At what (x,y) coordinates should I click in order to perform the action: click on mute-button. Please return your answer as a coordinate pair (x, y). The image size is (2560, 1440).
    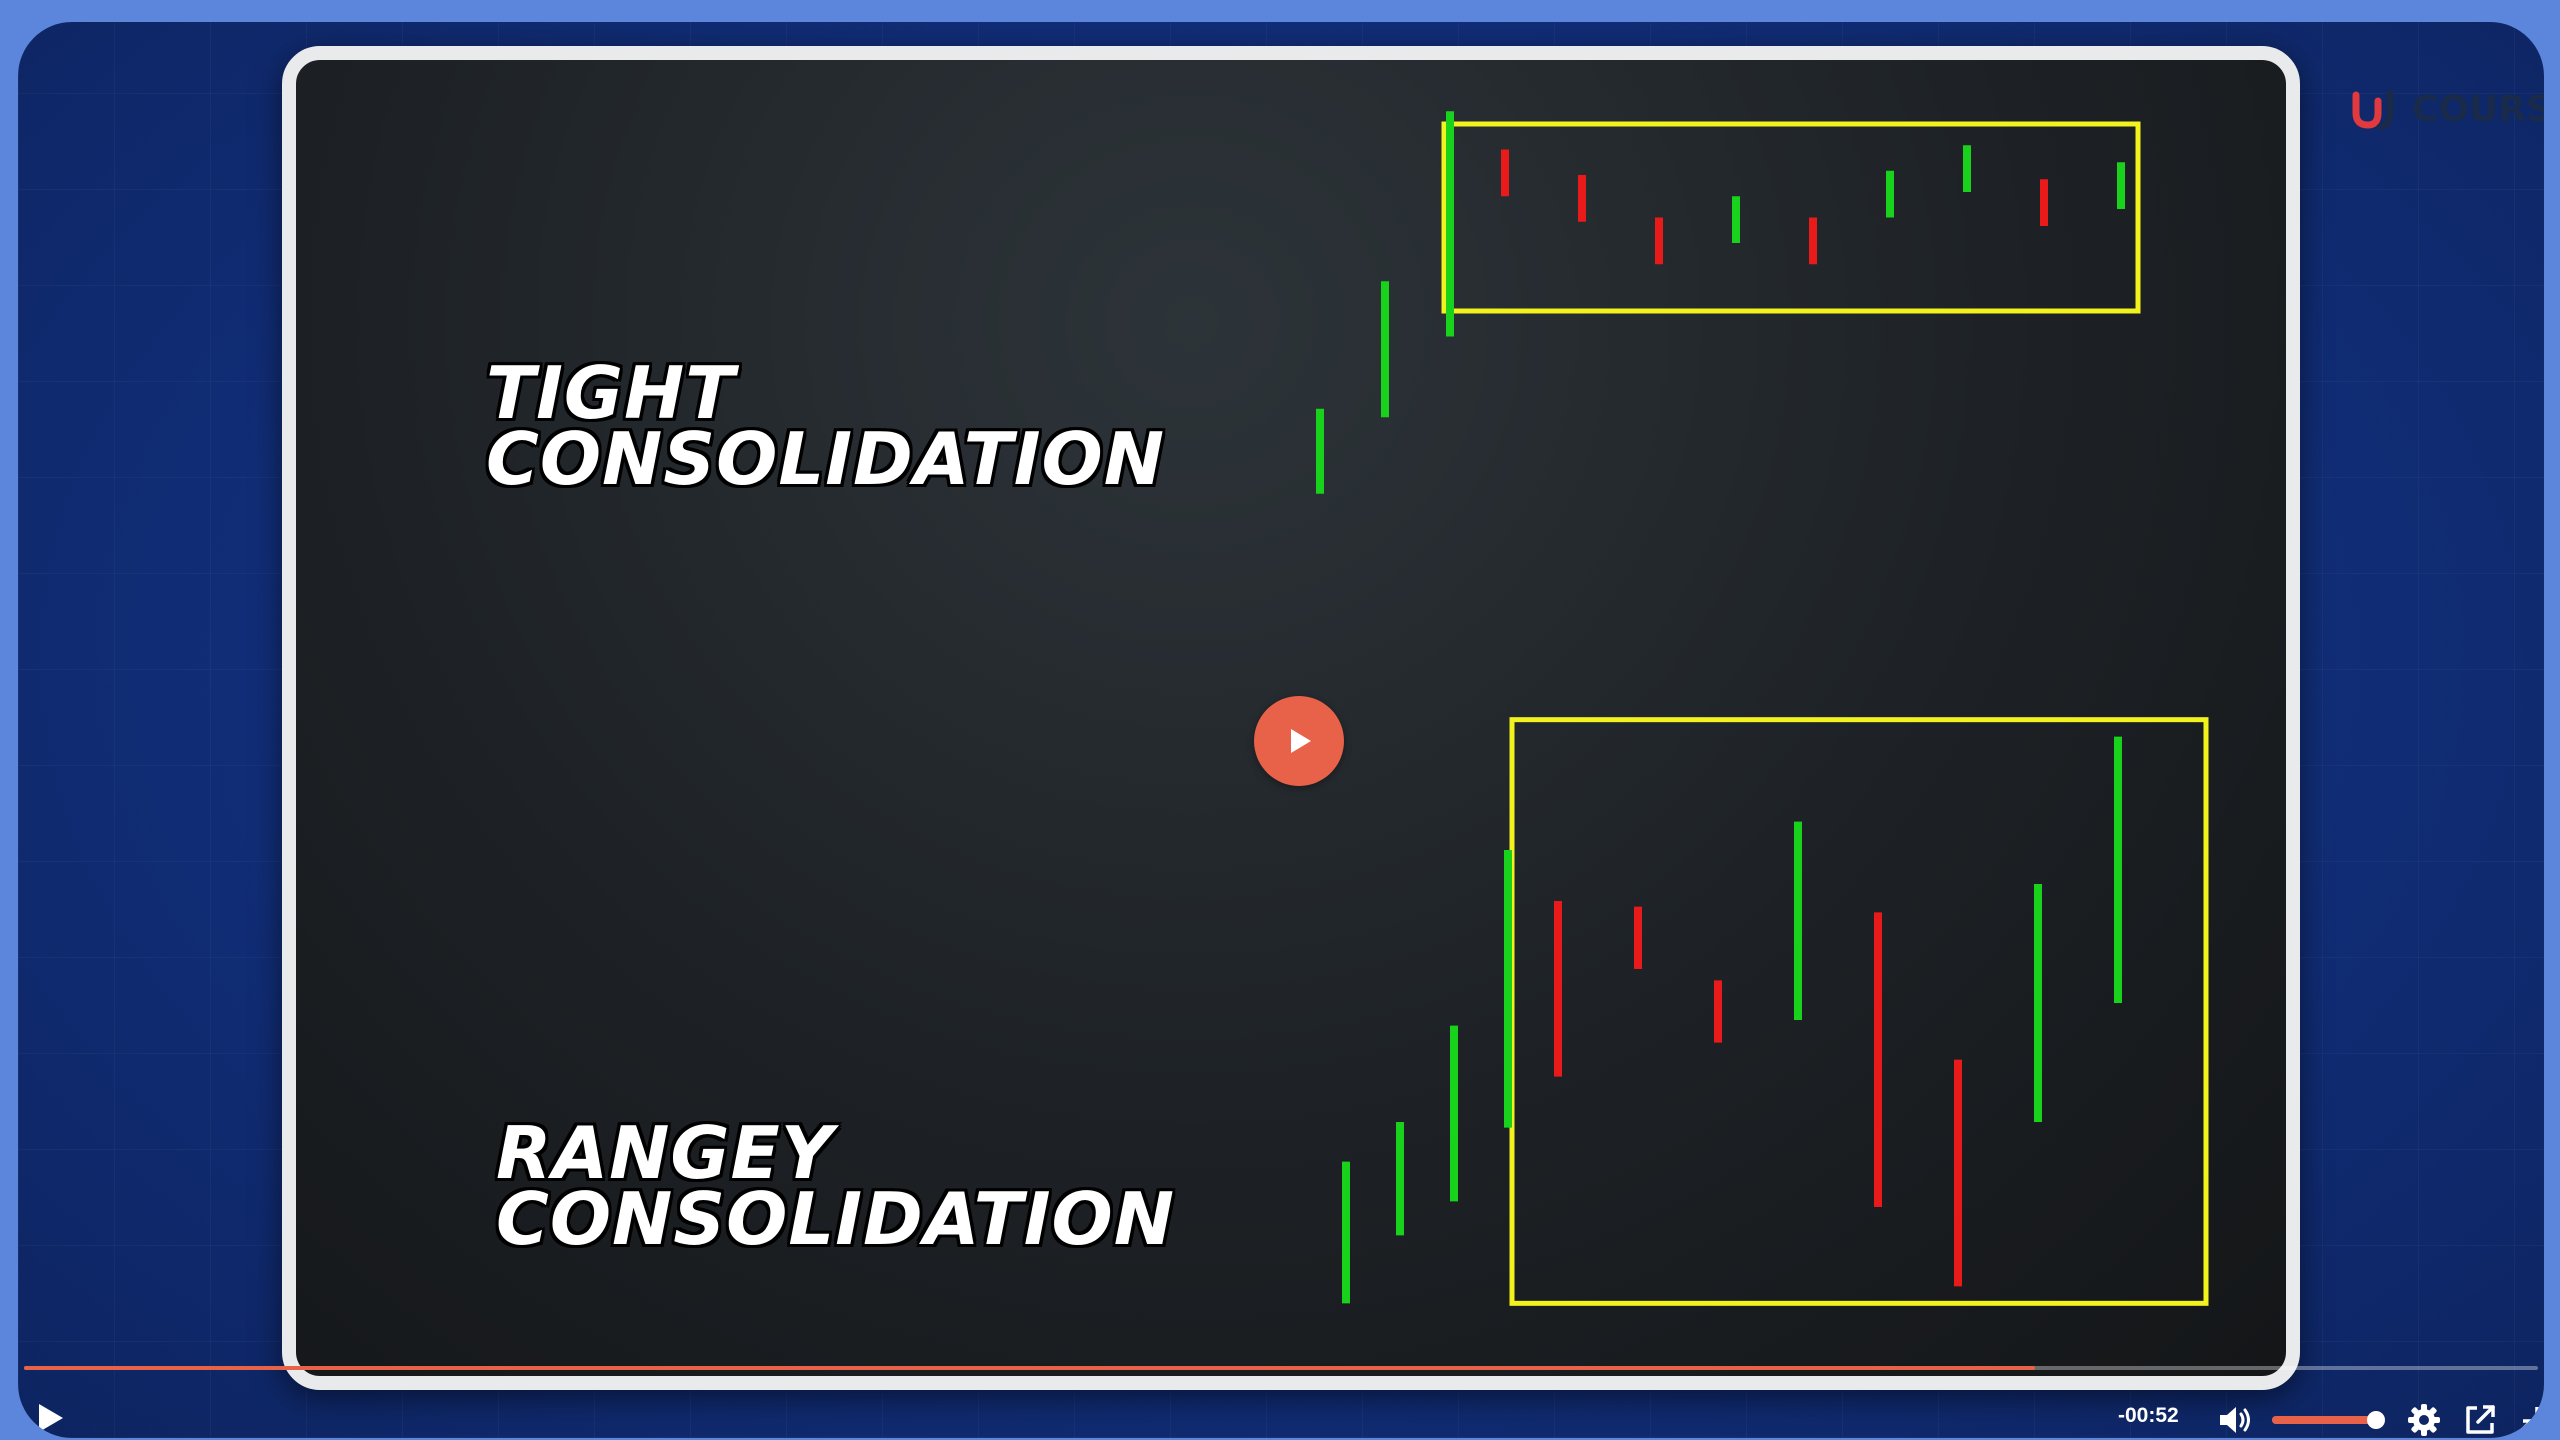
    Looking at the image, I should click on (2236, 1418).